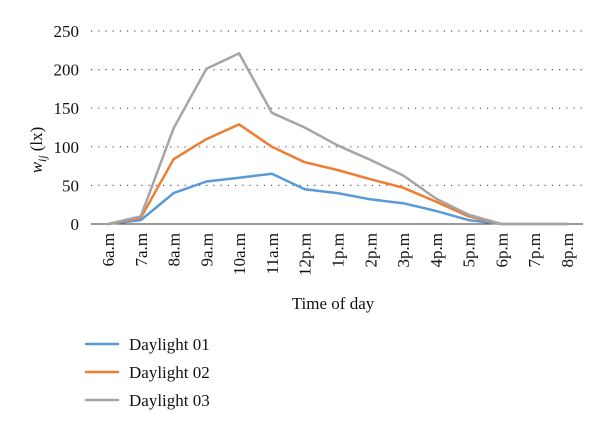  What do you see at coordinates (174, 250) in the screenshot?
I see `x-tick-label: 8a.m` at bounding box center [174, 250].